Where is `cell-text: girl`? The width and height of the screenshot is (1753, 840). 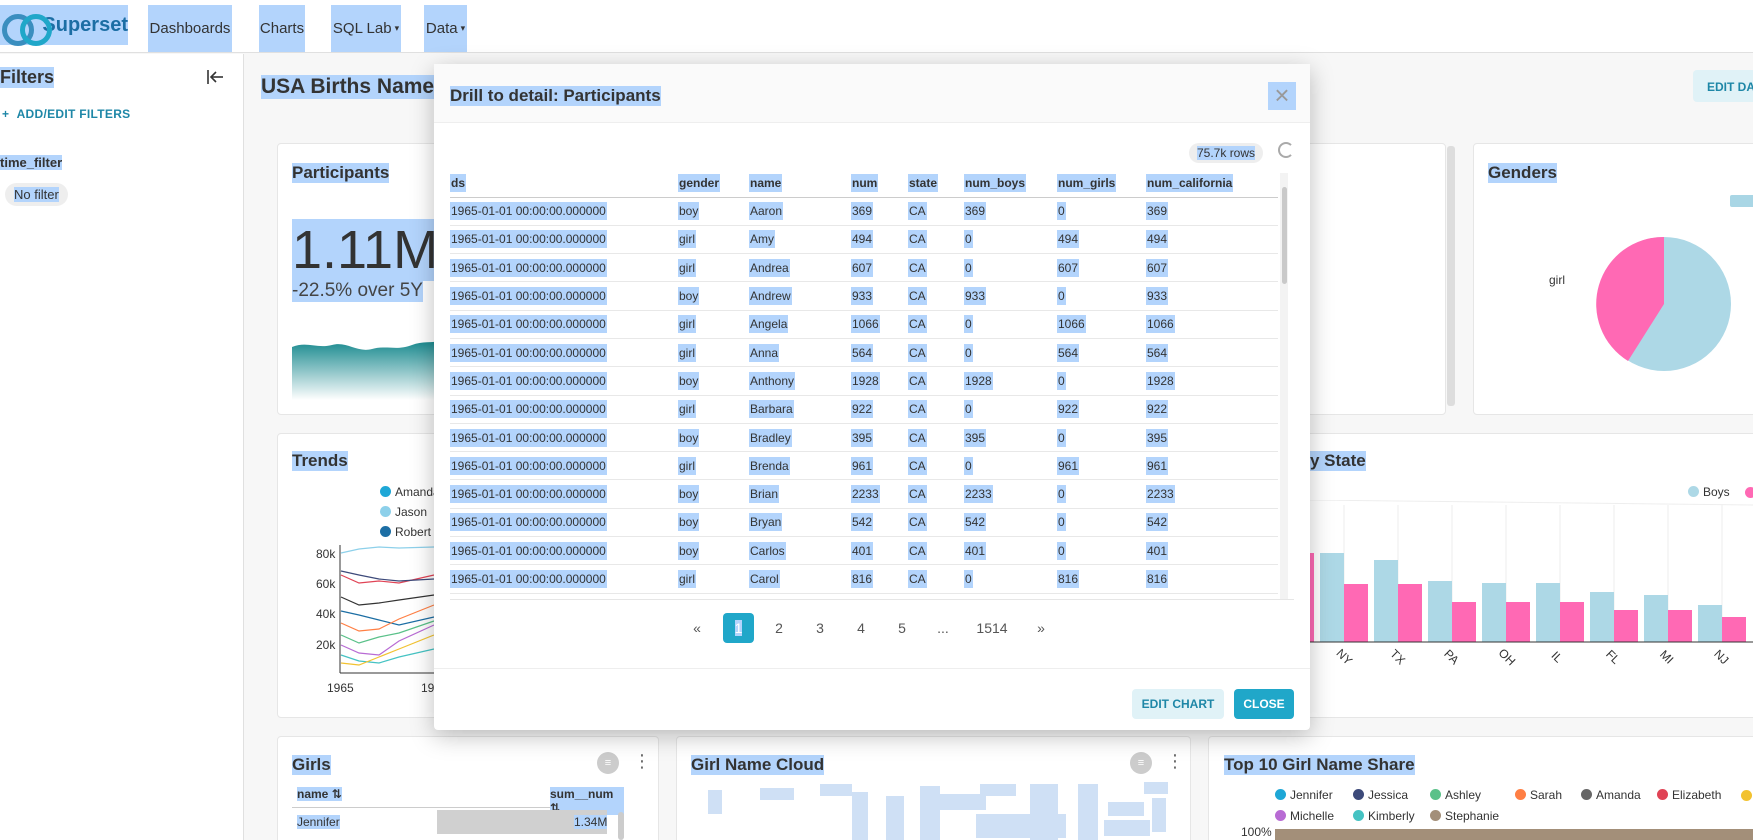
cell-text: girl is located at coordinates (687, 267).